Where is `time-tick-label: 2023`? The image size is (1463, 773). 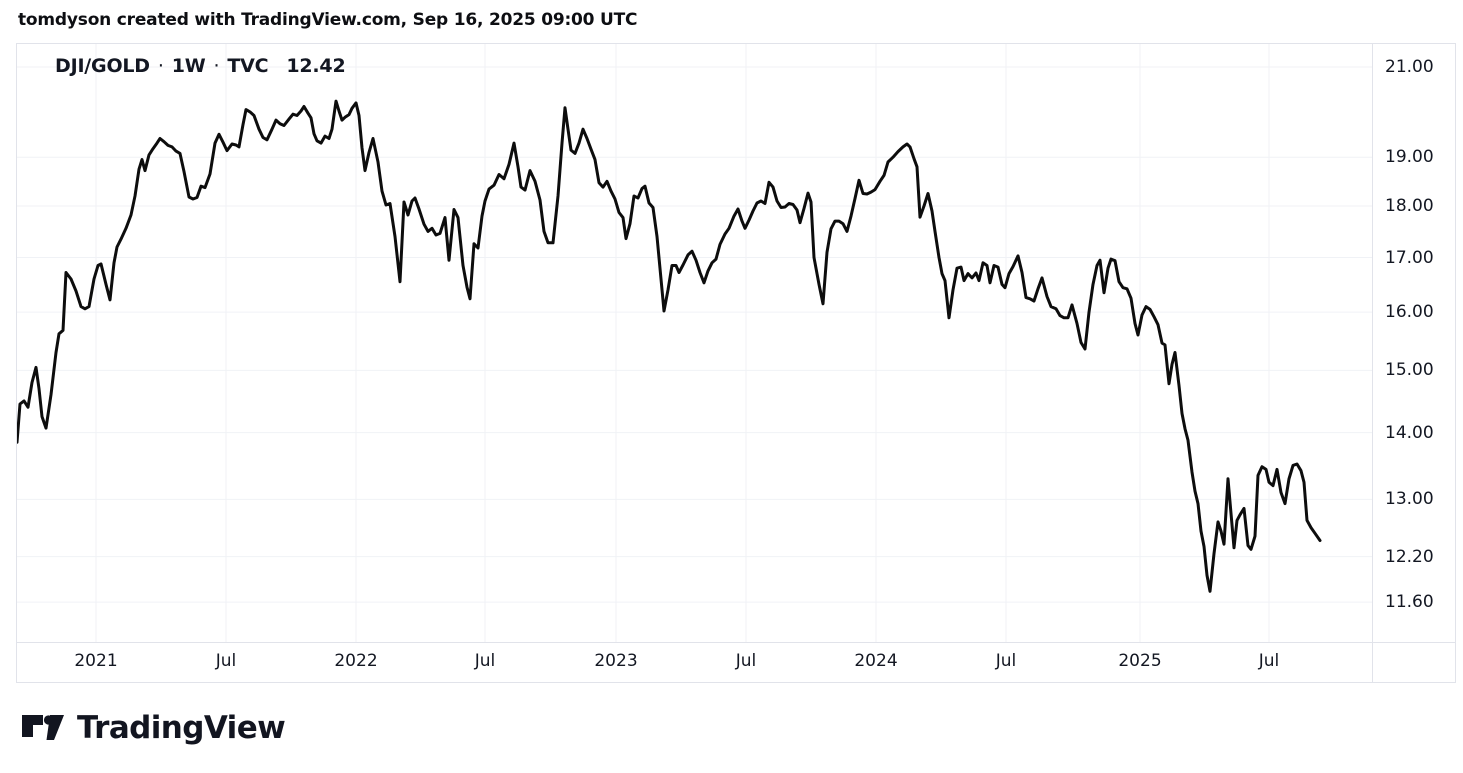 time-tick-label: 2023 is located at coordinates (616, 661).